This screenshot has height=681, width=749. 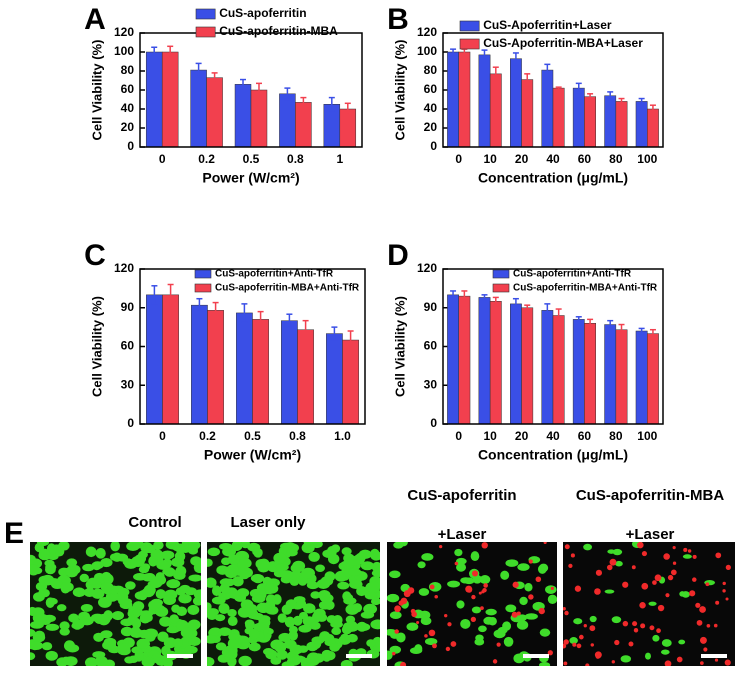 What do you see at coordinates (128, 307) in the screenshot?
I see `y-tick-label: 90` at bounding box center [128, 307].